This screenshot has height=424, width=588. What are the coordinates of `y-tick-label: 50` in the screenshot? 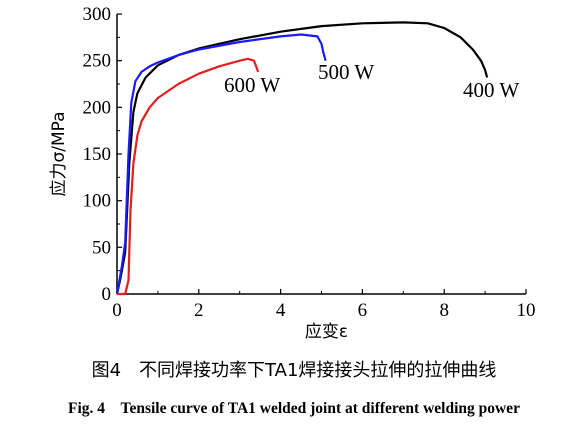 It's located at (101, 247).